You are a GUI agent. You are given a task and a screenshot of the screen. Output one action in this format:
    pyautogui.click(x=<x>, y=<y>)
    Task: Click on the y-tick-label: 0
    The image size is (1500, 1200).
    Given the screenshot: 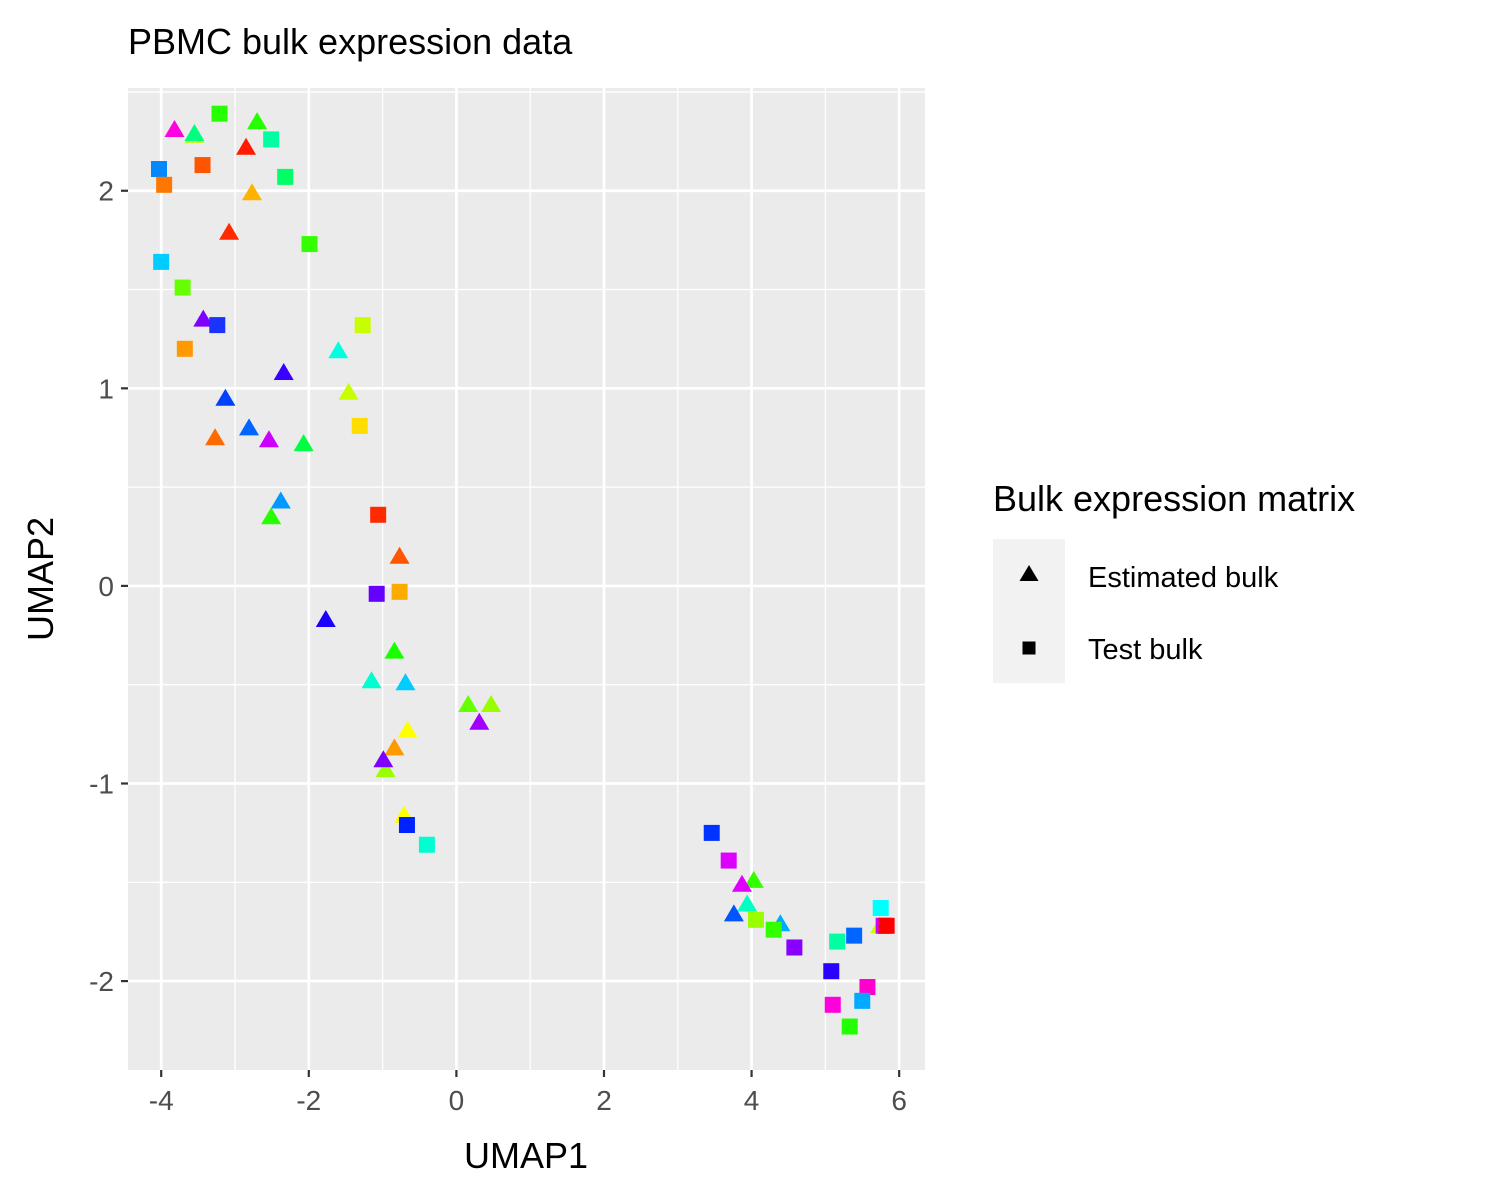 What is the action you would take?
    pyautogui.click(x=106, y=586)
    